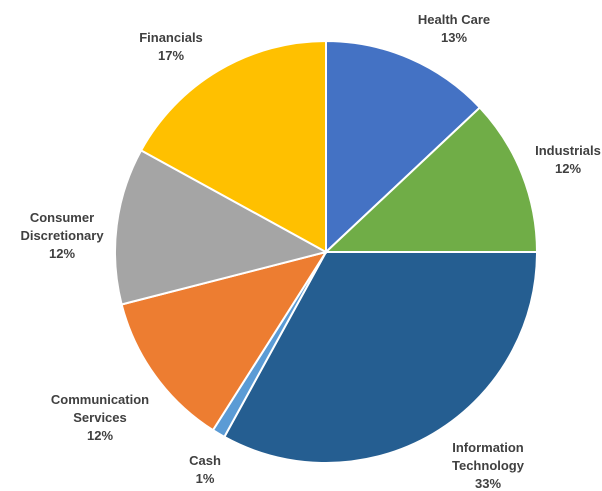 The height and width of the screenshot is (491, 602). I want to click on slice-label: Consumer Discretionary 12%, so click(62, 236).